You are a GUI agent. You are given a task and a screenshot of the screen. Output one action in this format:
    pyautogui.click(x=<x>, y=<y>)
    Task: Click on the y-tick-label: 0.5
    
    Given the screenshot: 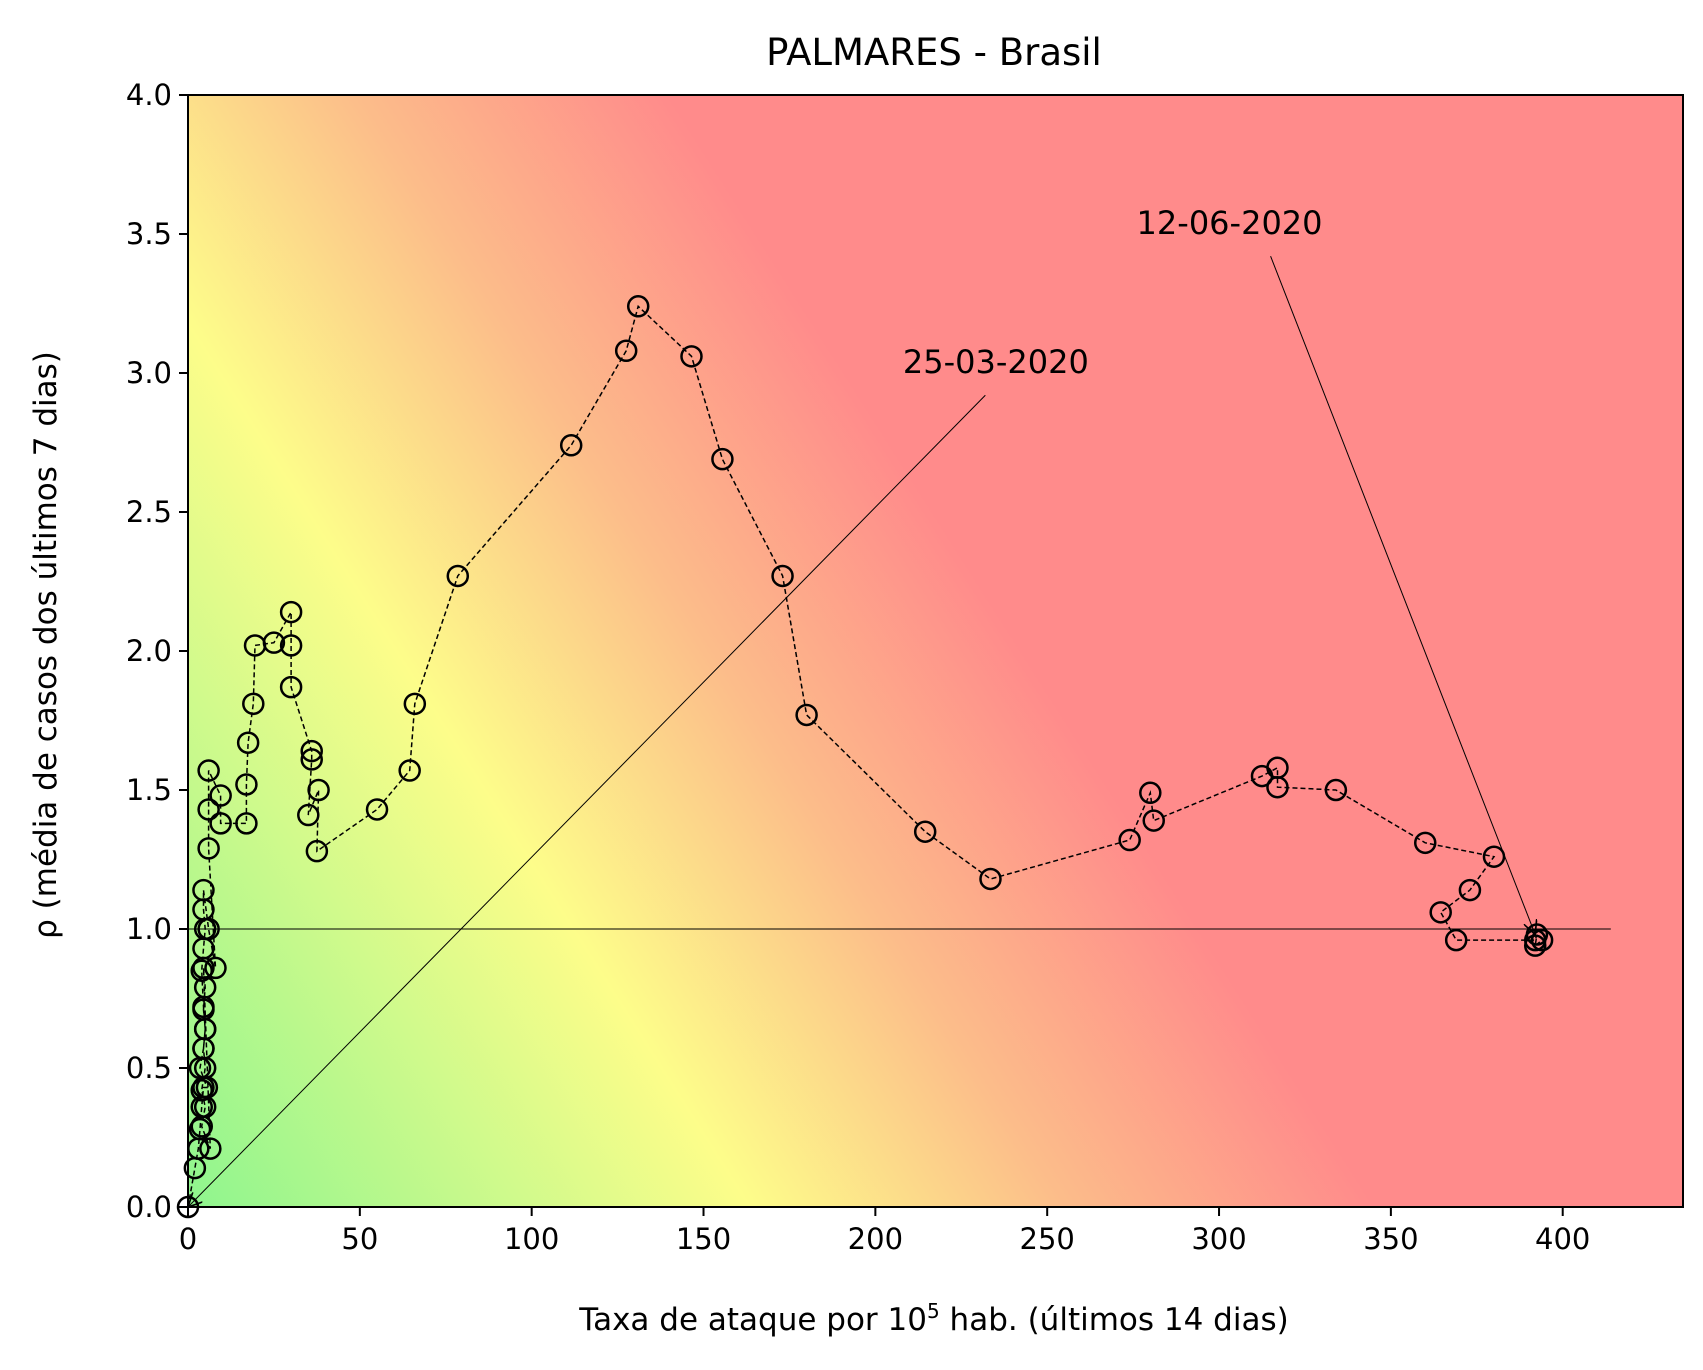 What is the action you would take?
    pyautogui.click(x=149, y=1068)
    